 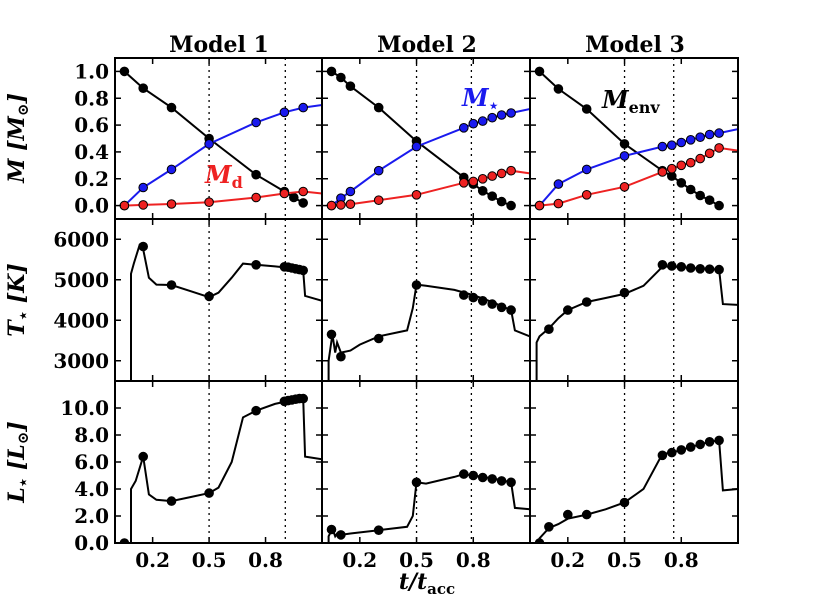 I want to click on ylabel-temperature: T⋆ [K], so click(x=18, y=299).